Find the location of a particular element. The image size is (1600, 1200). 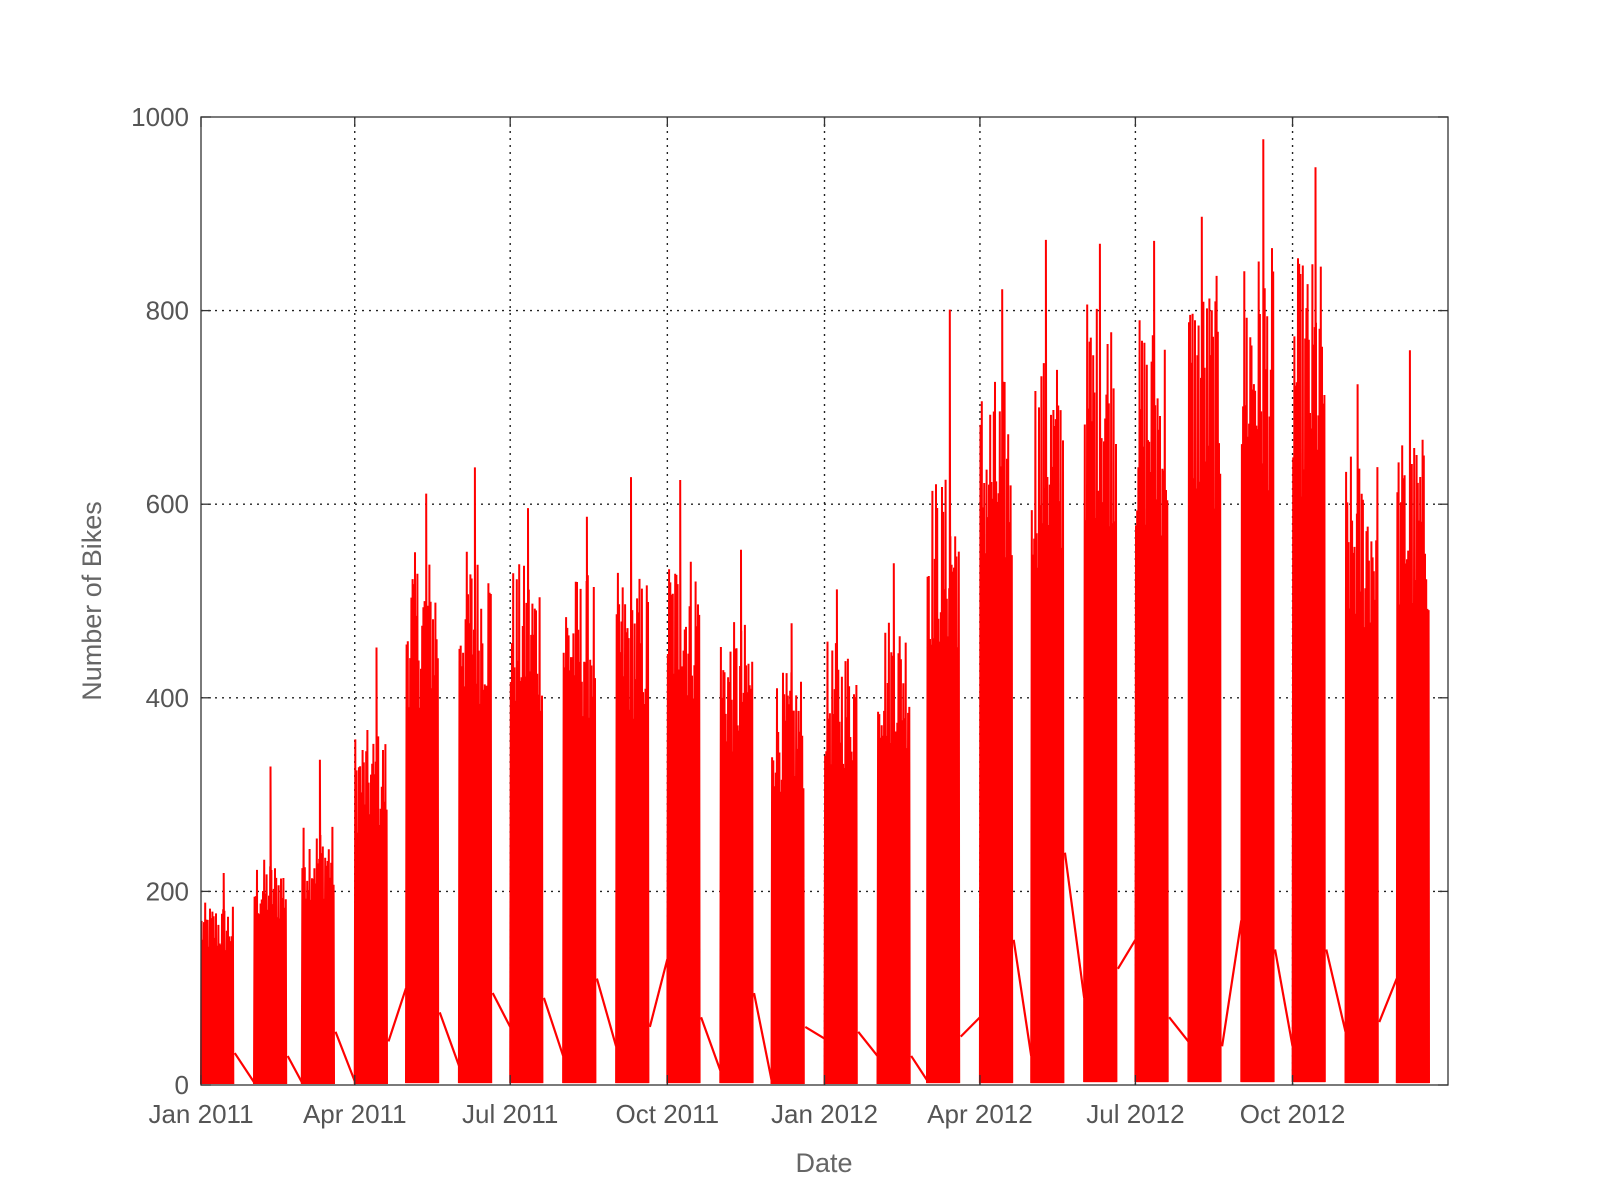

y-tick-label: 600 is located at coordinates (167, 504).